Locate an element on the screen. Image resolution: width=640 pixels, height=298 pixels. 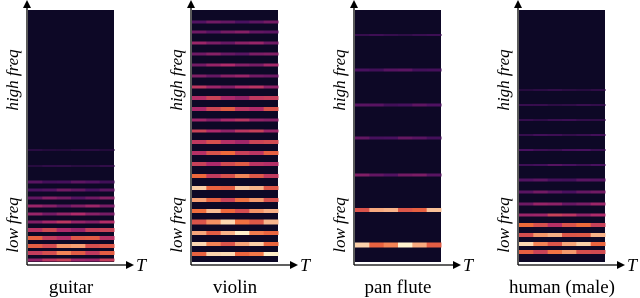
panel-label: pan flute is located at coordinates (397, 287).